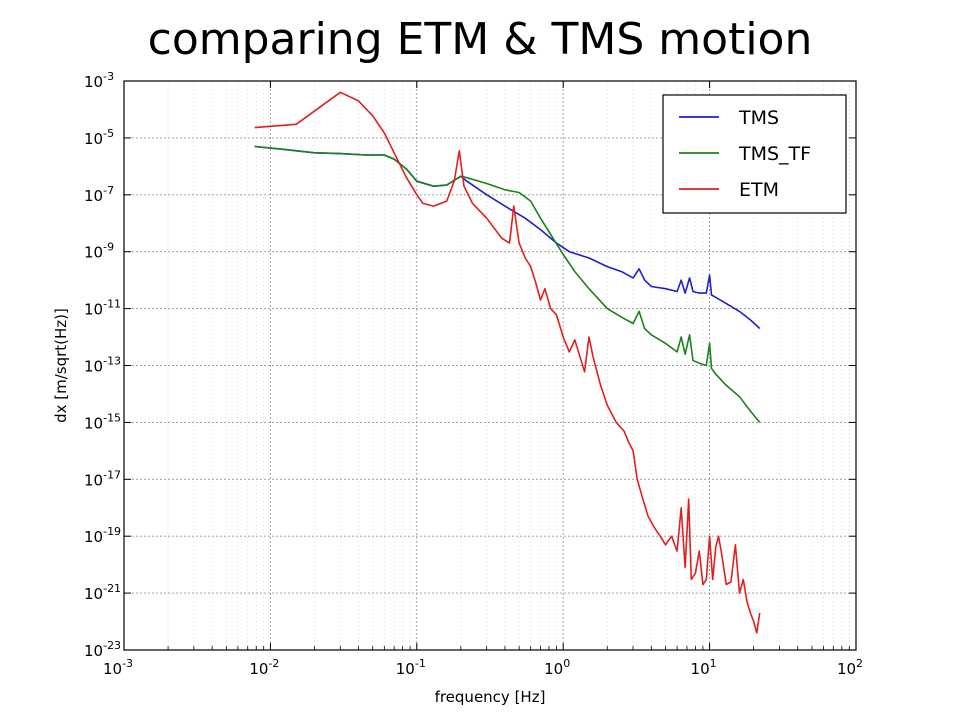 The height and width of the screenshot is (720, 960). What do you see at coordinates (102, 592) in the screenshot?
I see `y-tick-label: 10⁻²¹` at bounding box center [102, 592].